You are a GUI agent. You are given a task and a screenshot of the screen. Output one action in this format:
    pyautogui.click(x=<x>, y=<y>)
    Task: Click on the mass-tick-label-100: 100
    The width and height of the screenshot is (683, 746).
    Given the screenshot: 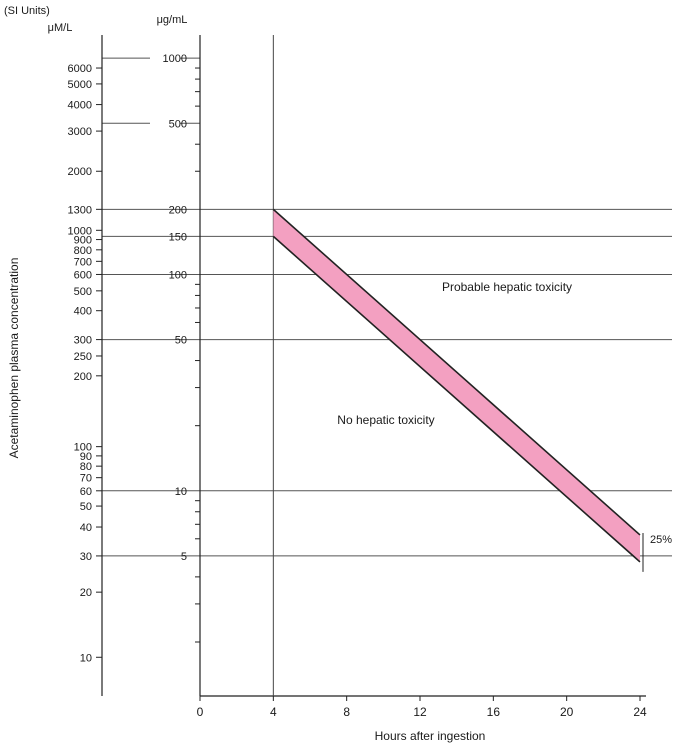 What is the action you would take?
    pyautogui.click(x=178, y=275)
    